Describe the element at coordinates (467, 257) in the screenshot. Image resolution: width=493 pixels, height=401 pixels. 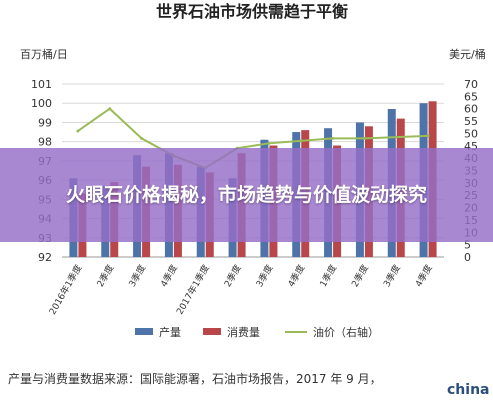
I see `right-axis-tick-label: 0` at that location.